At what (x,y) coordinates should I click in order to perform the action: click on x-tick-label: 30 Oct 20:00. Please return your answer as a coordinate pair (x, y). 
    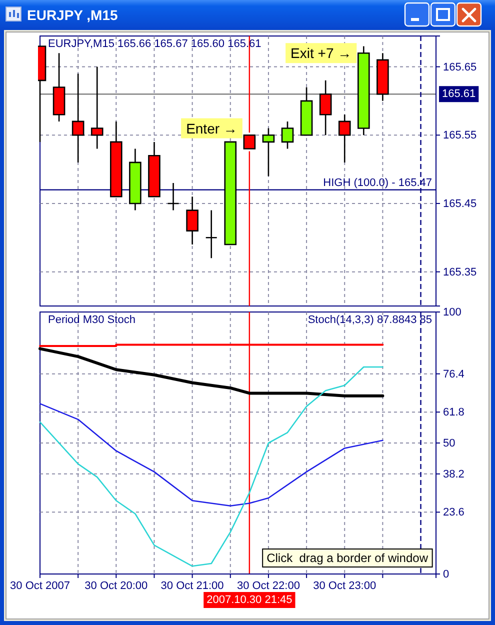
    Looking at the image, I should click on (116, 586).